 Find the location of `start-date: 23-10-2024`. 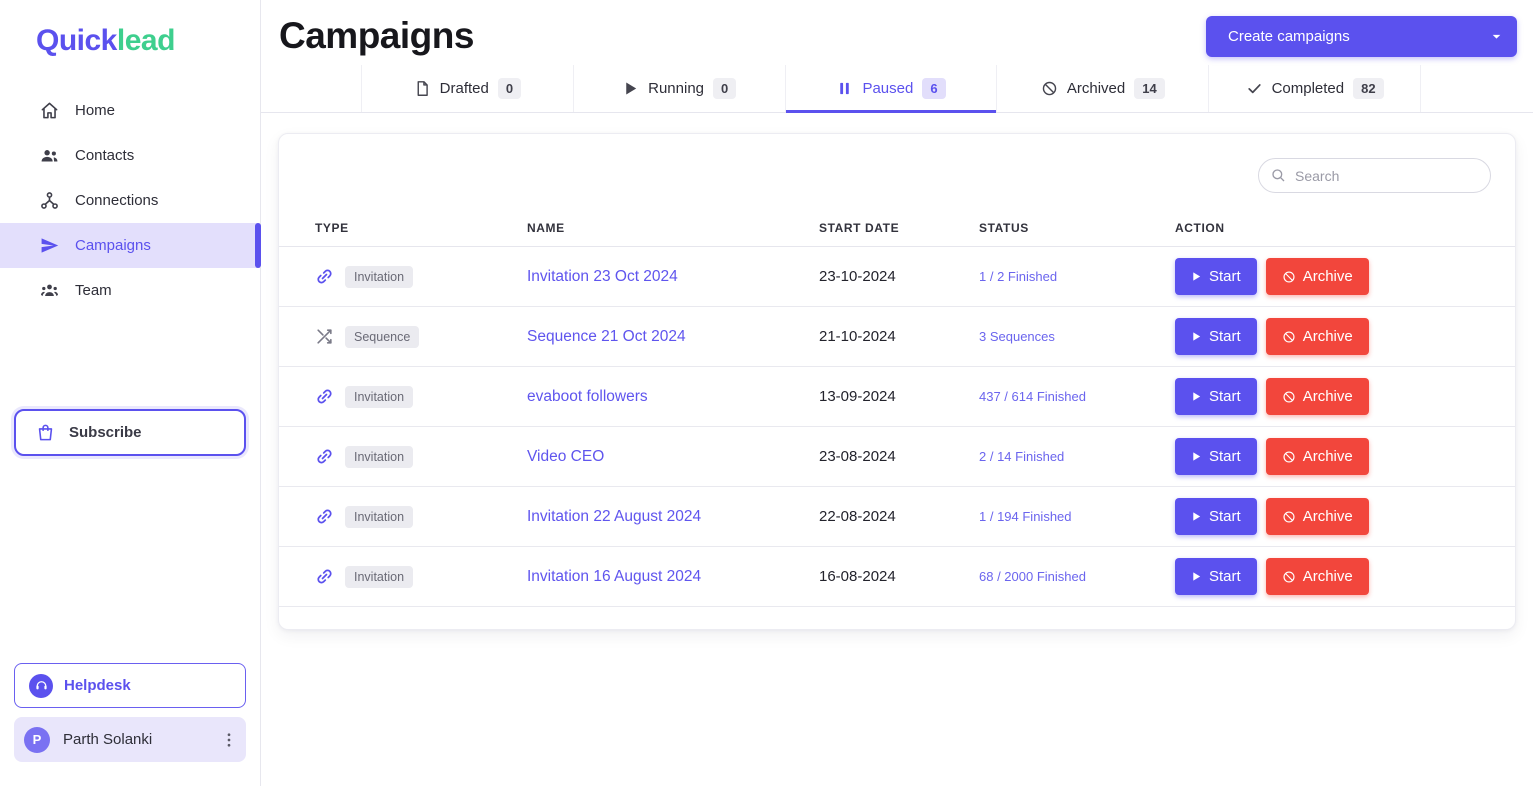

start-date: 23-10-2024 is located at coordinates (857, 276).